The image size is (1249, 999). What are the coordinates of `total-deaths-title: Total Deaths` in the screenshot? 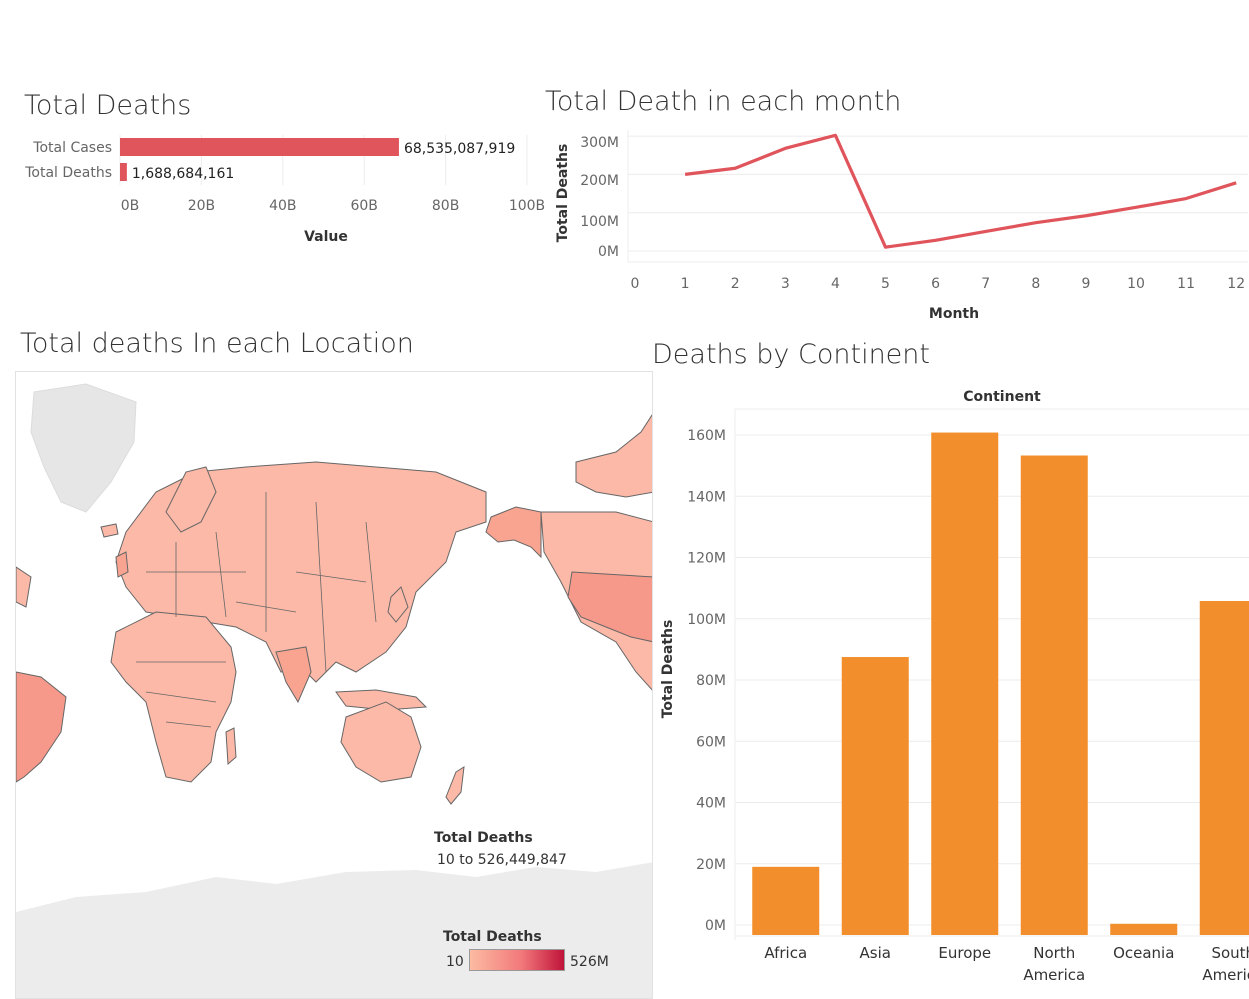 It's located at (108, 105).